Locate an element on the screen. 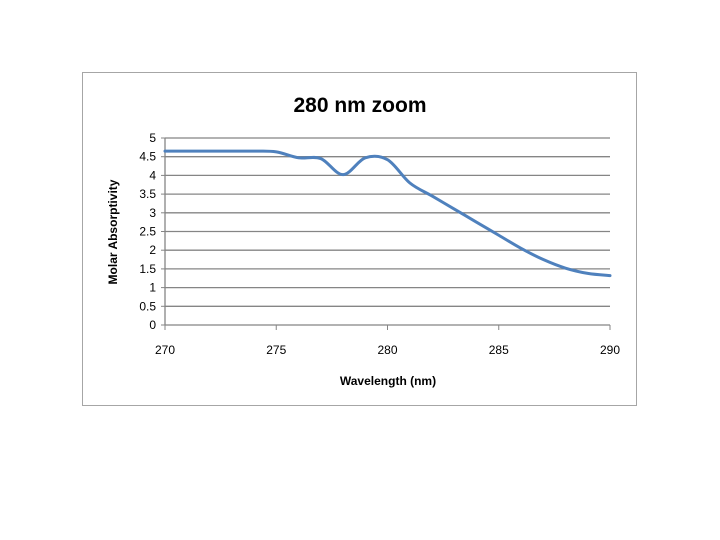  x-tick-label: 290 is located at coordinates (610, 350).